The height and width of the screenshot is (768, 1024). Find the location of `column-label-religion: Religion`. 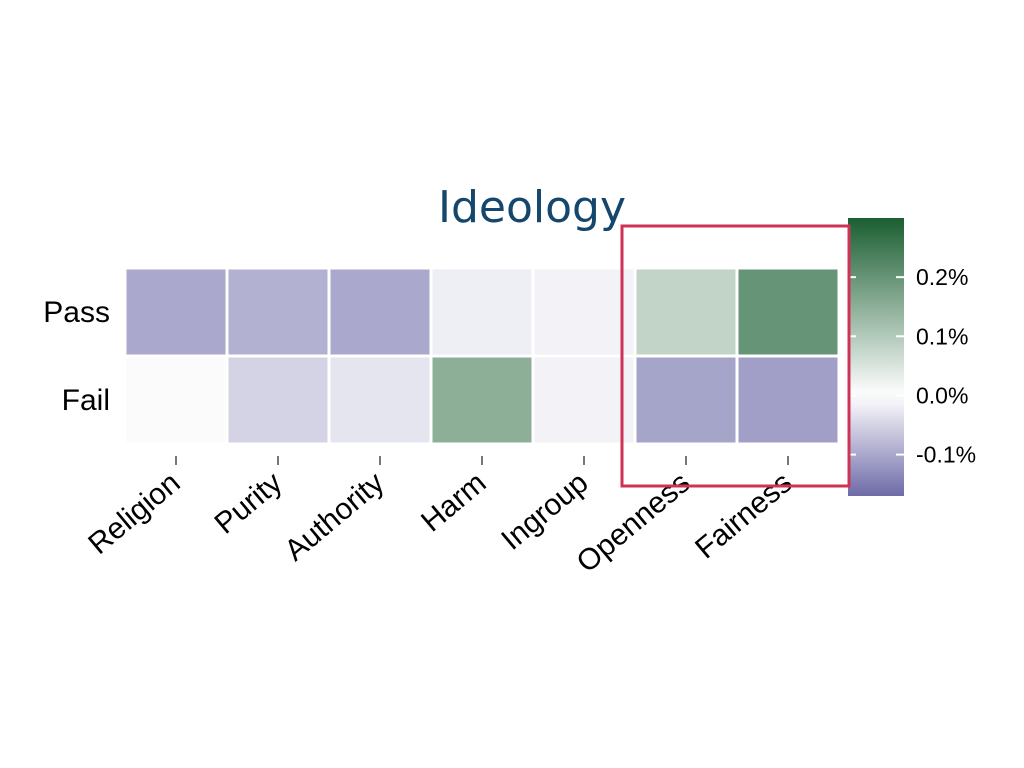

column-label-religion: Religion is located at coordinates (134, 513).